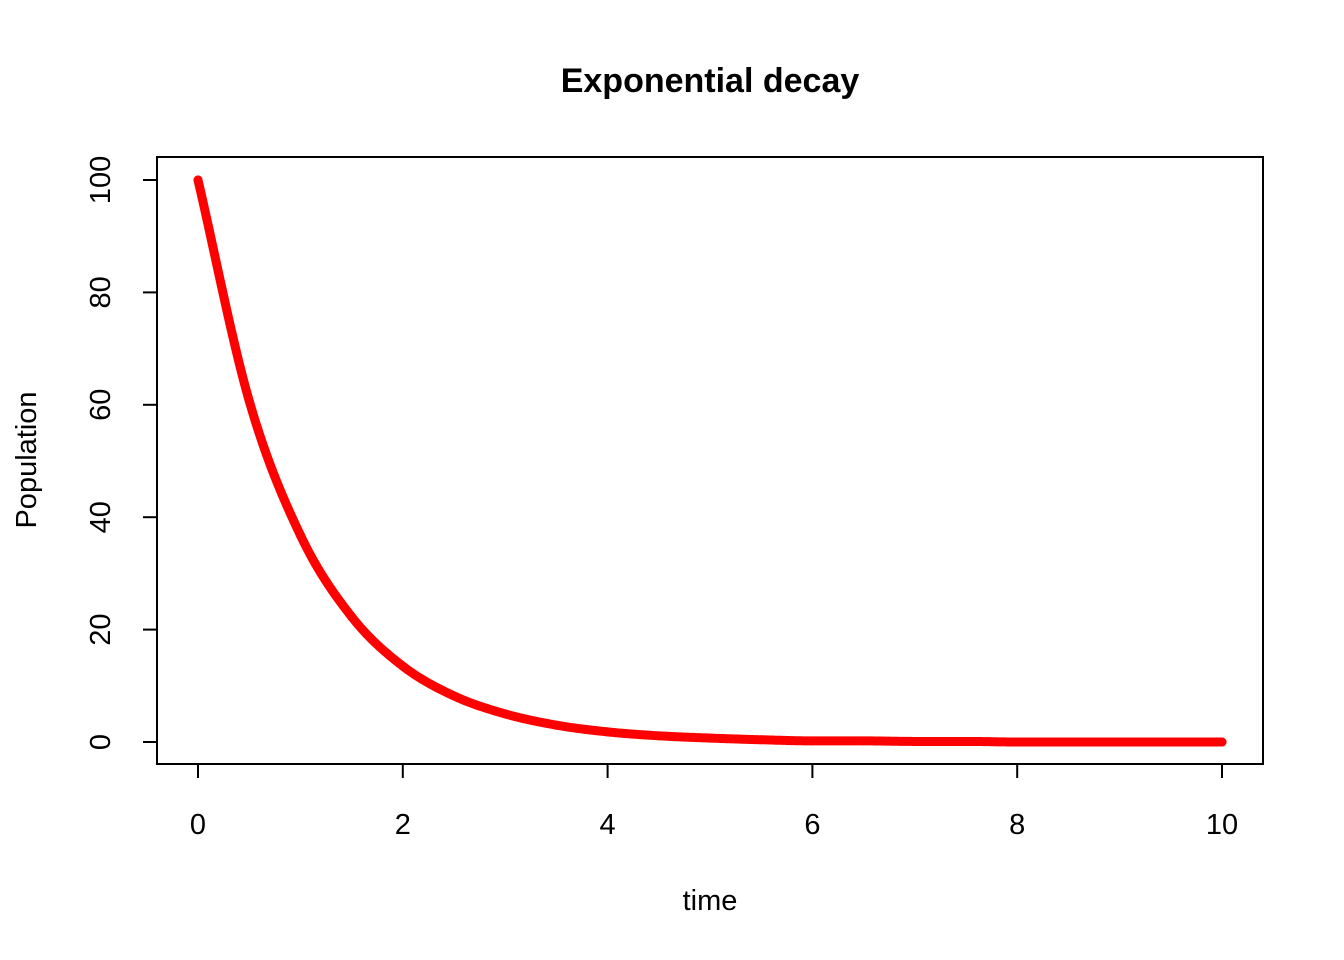 The width and height of the screenshot is (1344, 960). What do you see at coordinates (608, 825) in the screenshot?
I see `x-tick-label: 4` at bounding box center [608, 825].